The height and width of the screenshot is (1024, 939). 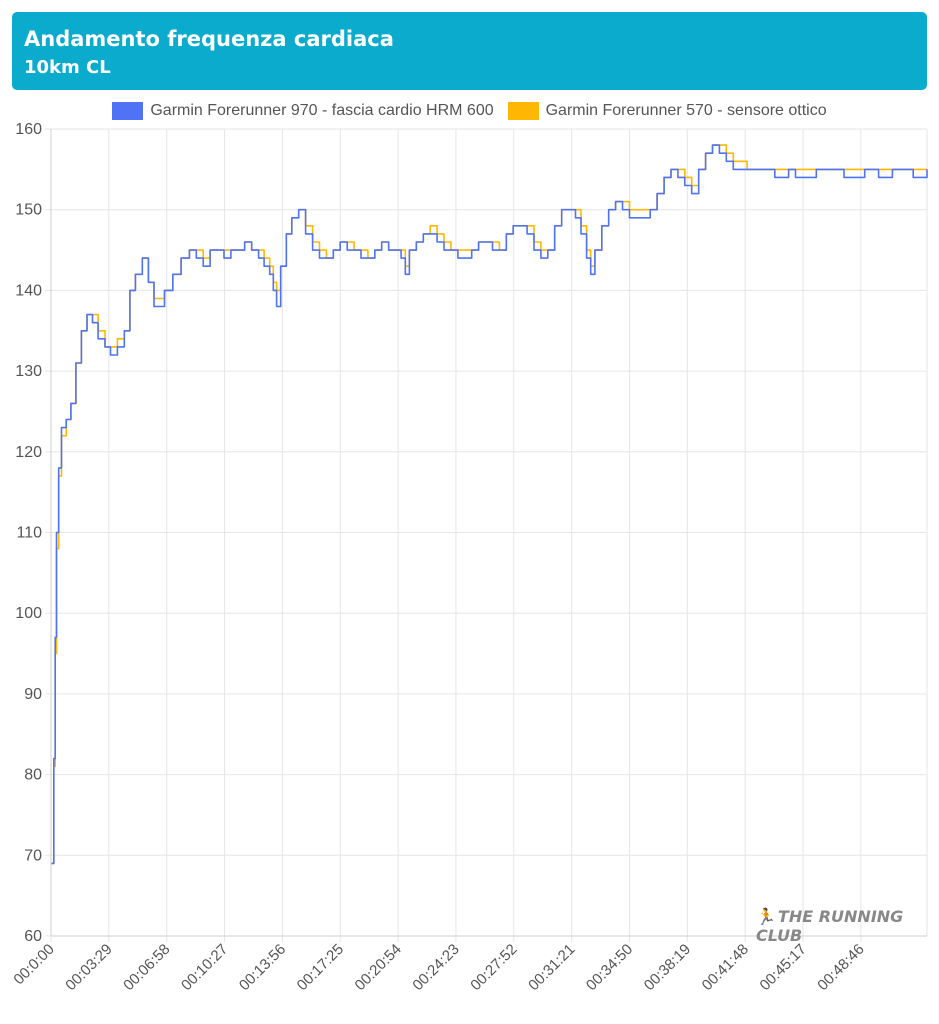 What do you see at coordinates (551, 967) in the screenshot?
I see `x-tick-label: 00:31:21` at bounding box center [551, 967].